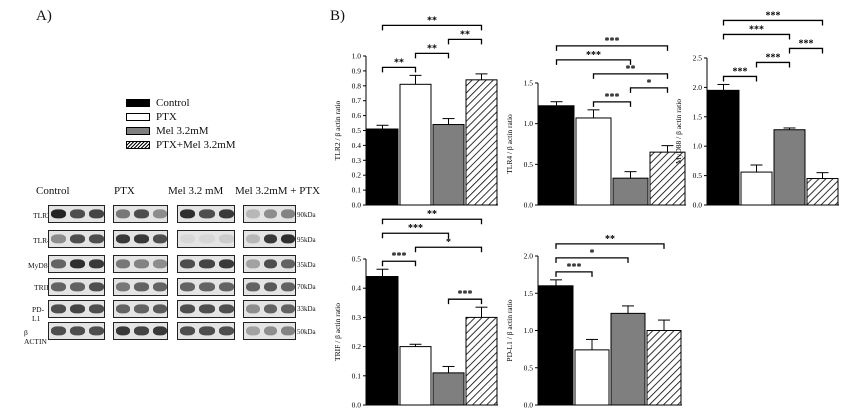  Describe the element at coordinates (306, 265) in the screenshot. I see `blot-kda-label: 35kDa` at that location.